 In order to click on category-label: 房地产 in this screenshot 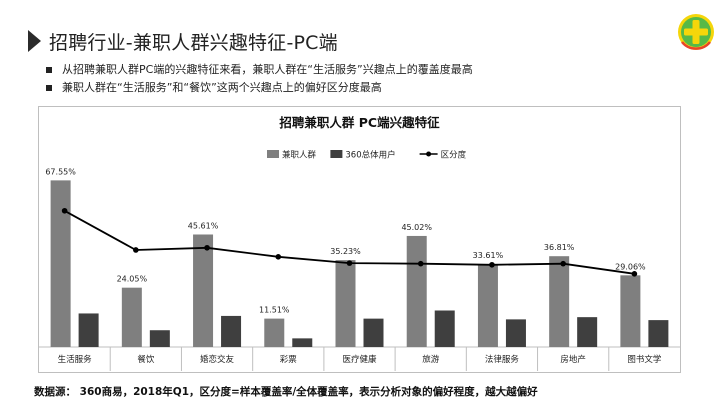, I will do `click(573, 359)`.